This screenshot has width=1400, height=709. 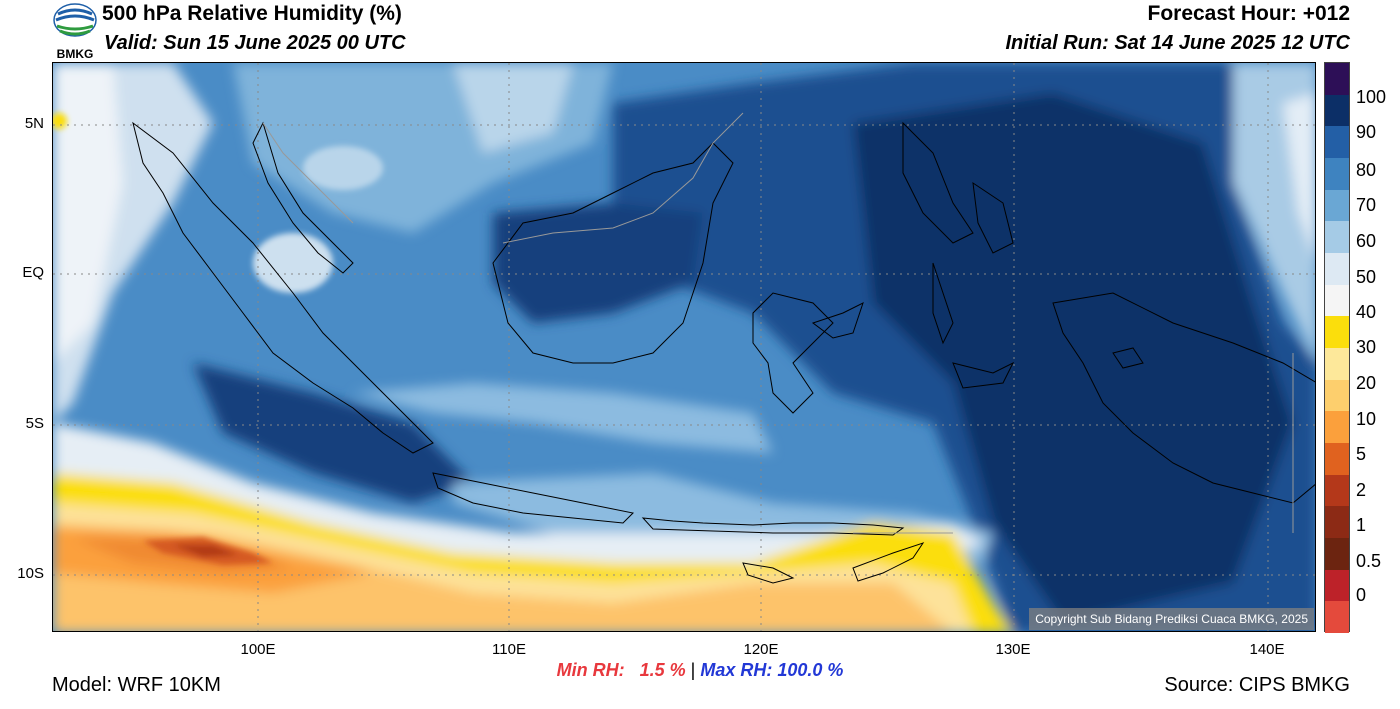 What do you see at coordinates (1366, 132) in the screenshot?
I see `colorbar-label: 90` at bounding box center [1366, 132].